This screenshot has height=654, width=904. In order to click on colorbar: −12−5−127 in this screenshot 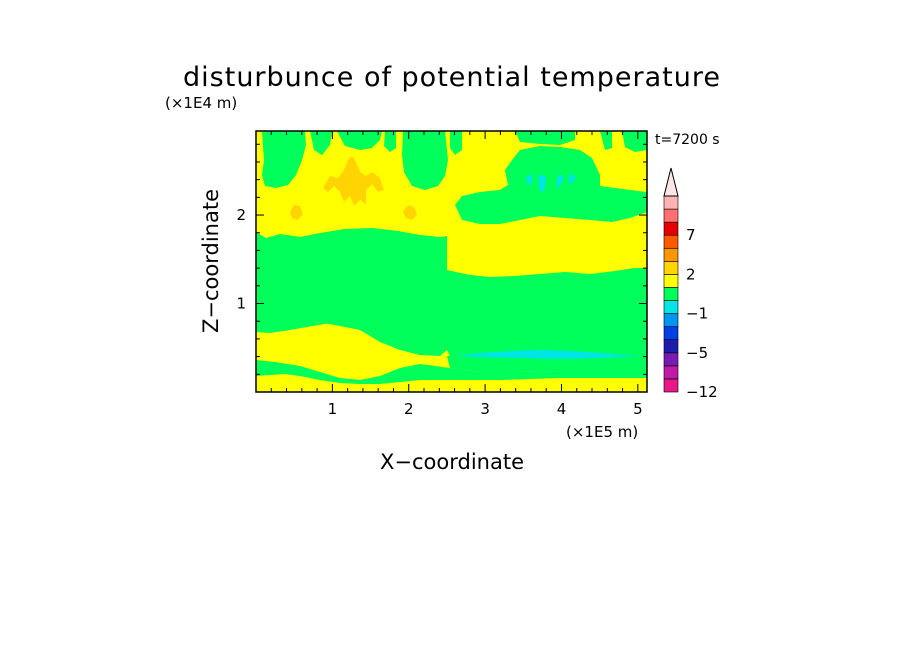, I will do `click(690, 284)`.